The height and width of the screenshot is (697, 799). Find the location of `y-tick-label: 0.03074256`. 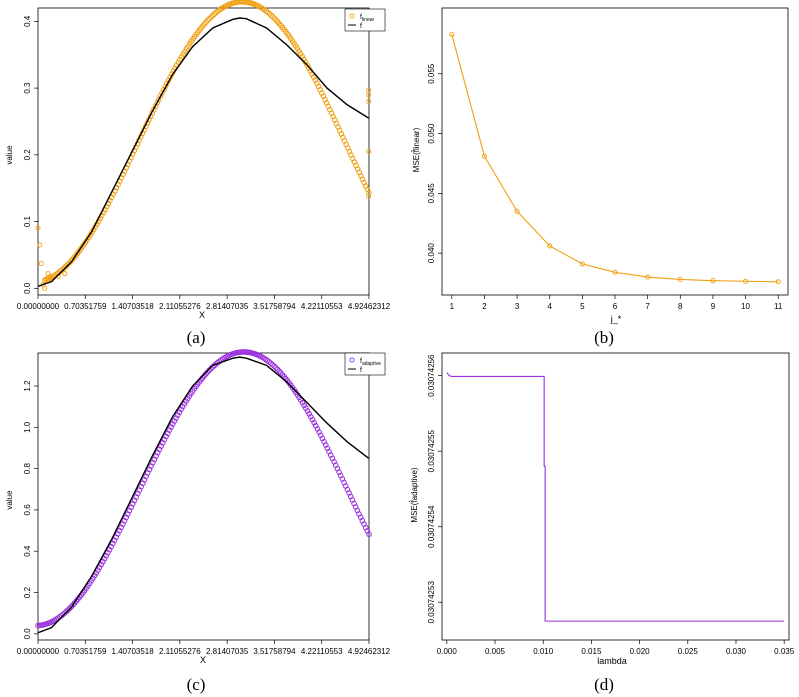

y-tick-label: 0.03074256 is located at coordinates (431, 375).